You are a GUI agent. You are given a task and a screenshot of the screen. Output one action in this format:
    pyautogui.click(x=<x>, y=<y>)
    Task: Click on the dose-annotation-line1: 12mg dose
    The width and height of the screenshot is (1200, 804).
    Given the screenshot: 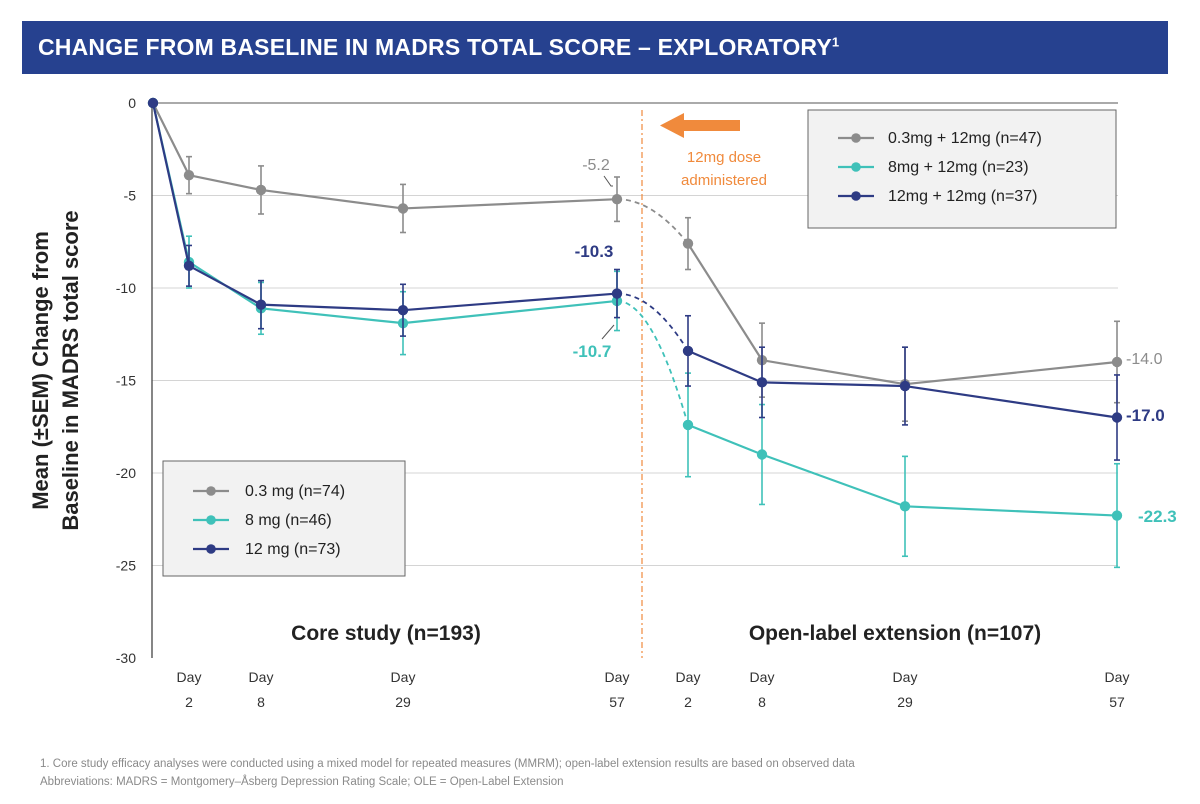 What is the action you would take?
    pyautogui.click(x=724, y=157)
    